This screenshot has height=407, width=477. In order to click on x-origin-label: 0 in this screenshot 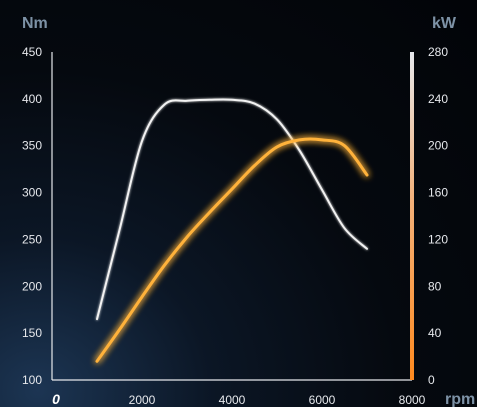, I will do `click(56, 399)`.